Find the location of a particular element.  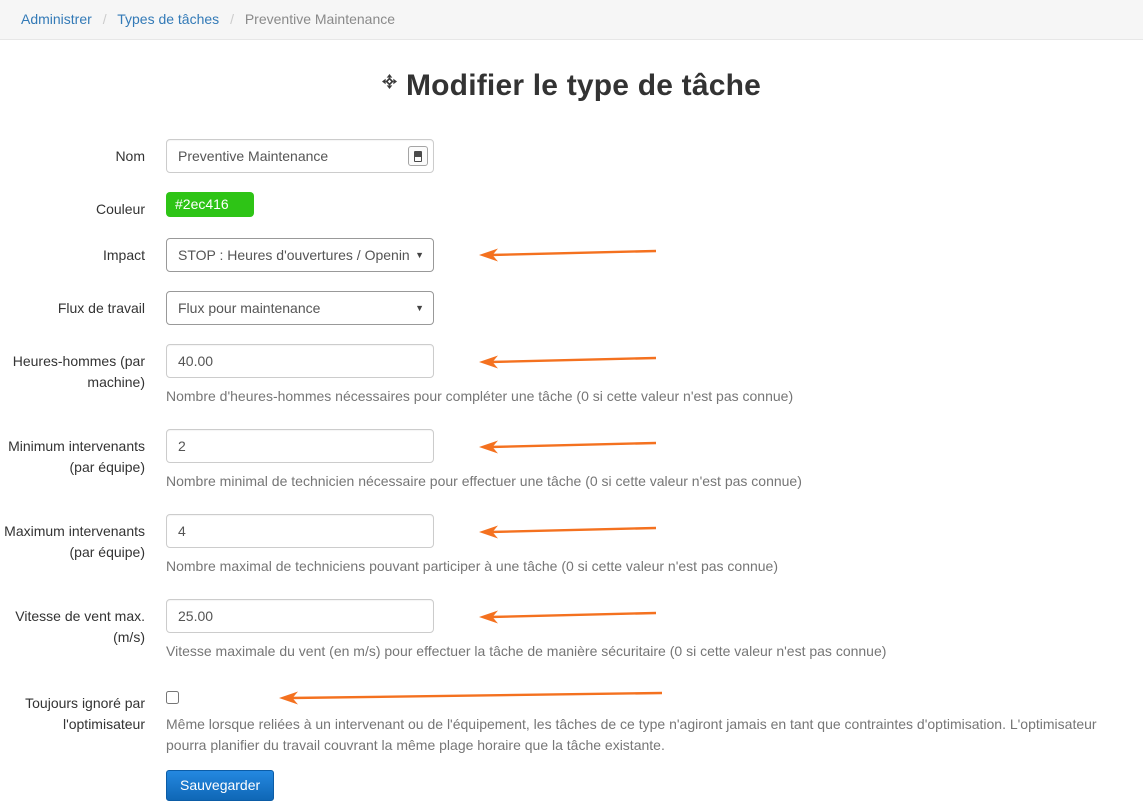

page-title: Modifier le type de tâche is located at coordinates (571, 86).